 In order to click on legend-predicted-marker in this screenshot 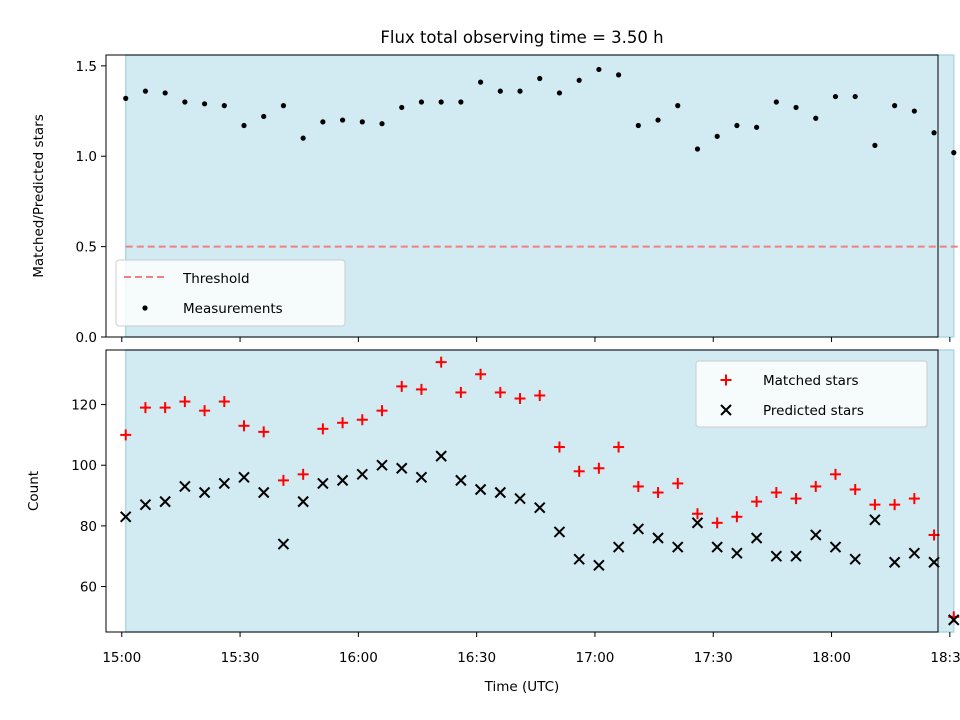, I will do `click(726, 410)`.